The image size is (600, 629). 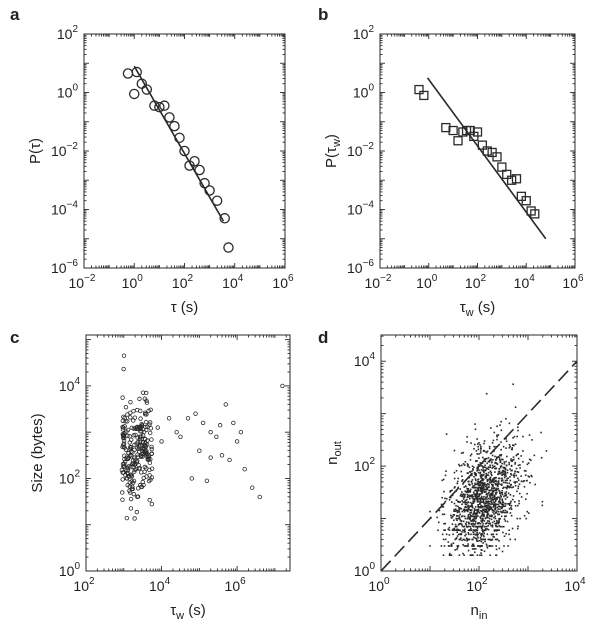 What do you see at coordinates (333, 151) in the screenshot?
I see `y-axis-label: P(τw)` at bounding box center [333, 151].